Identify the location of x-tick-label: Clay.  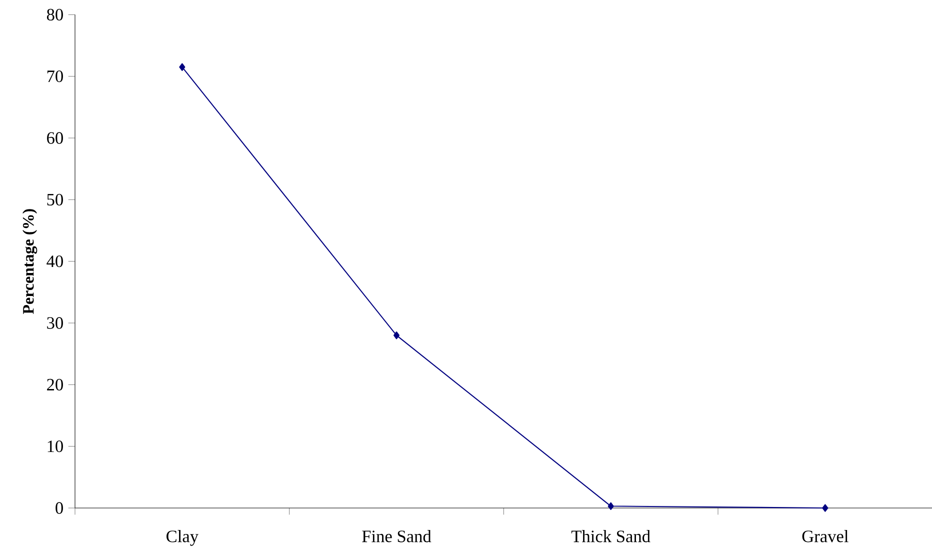
(182, 538).